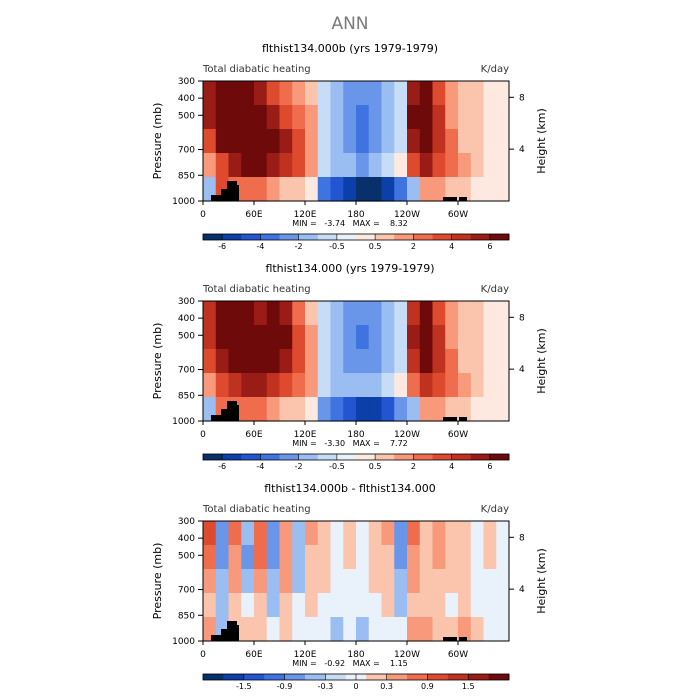  I want to click on x-tick-label: 120E, so click(305, 435).